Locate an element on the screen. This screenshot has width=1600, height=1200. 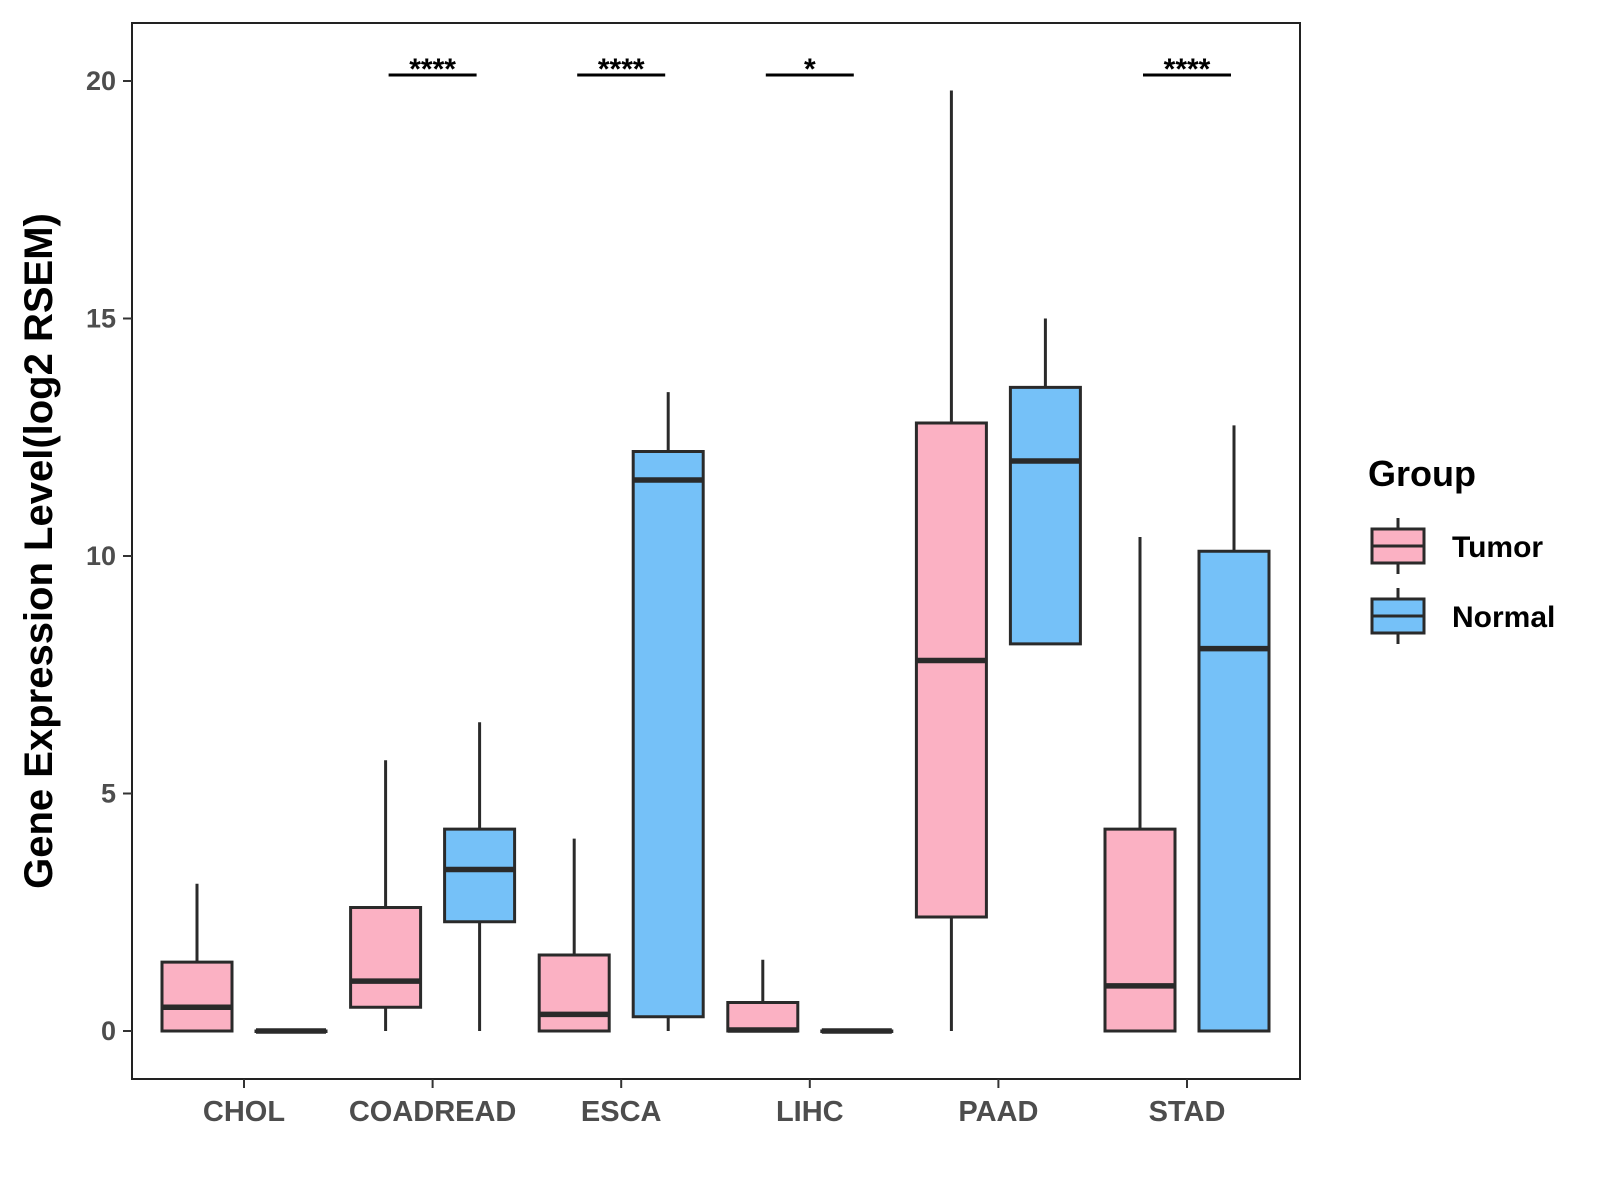
y-axis-title: Gene Expression Level(log2 RSEM) is located at coordinates (39, 551).